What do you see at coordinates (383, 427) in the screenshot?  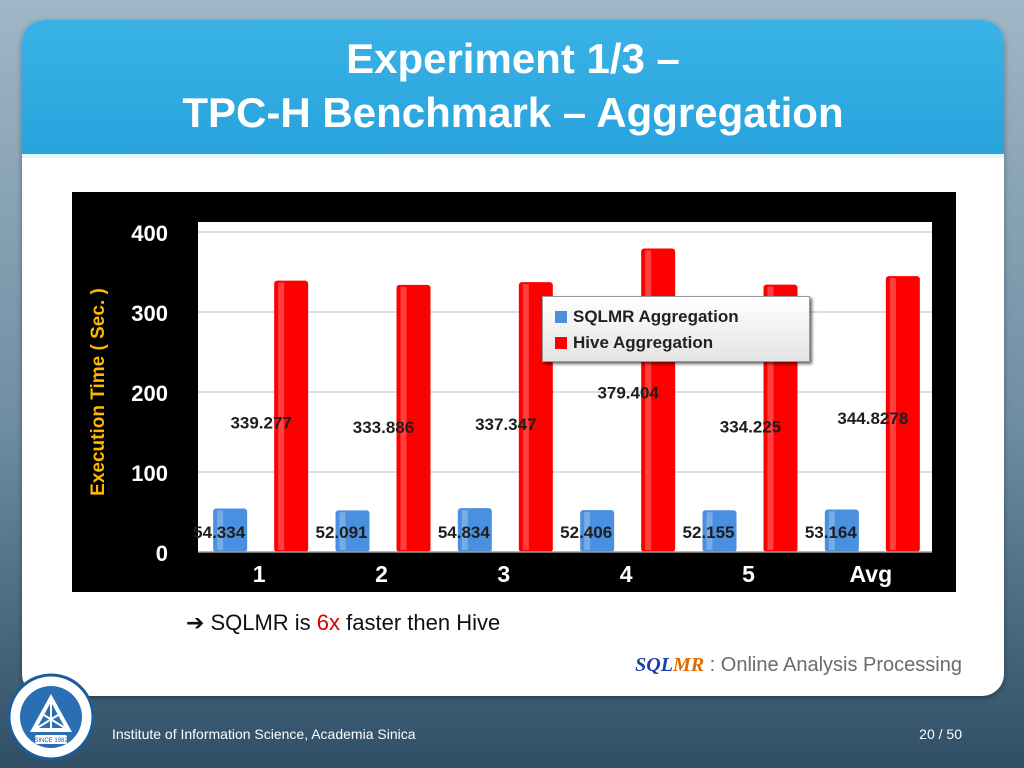 I see `data-label-hive: 333.886` at bounding box center [383, 427].